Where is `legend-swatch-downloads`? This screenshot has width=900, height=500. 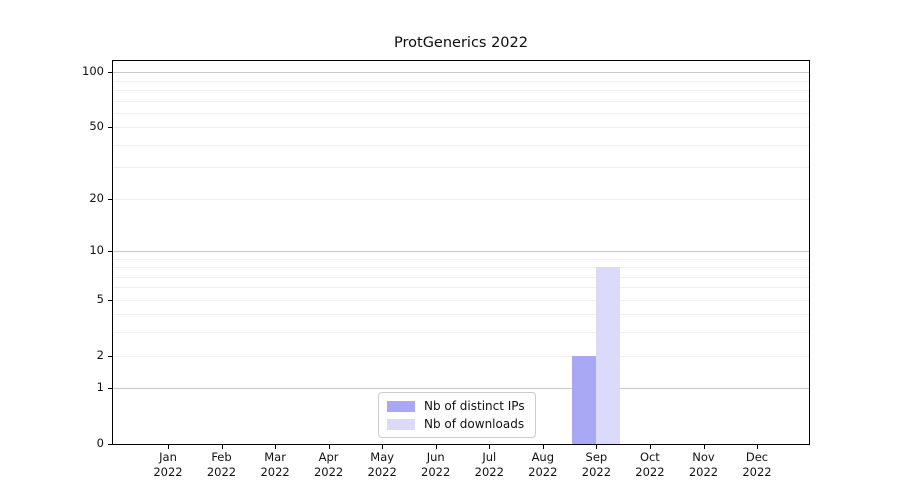 legend-swatch-downloads is located at coordinates (401, 424).